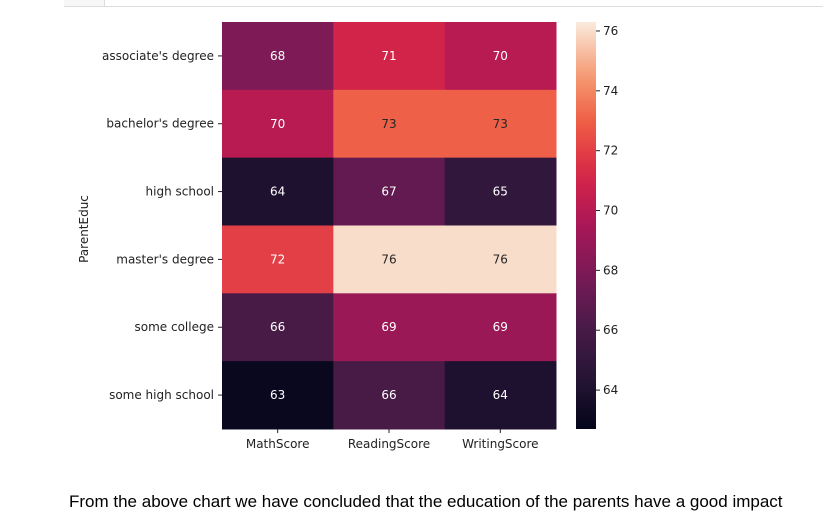 The height and width of the screenshot is (528, 823). I want to click on cell-value-label: 67, so click(388, 192).